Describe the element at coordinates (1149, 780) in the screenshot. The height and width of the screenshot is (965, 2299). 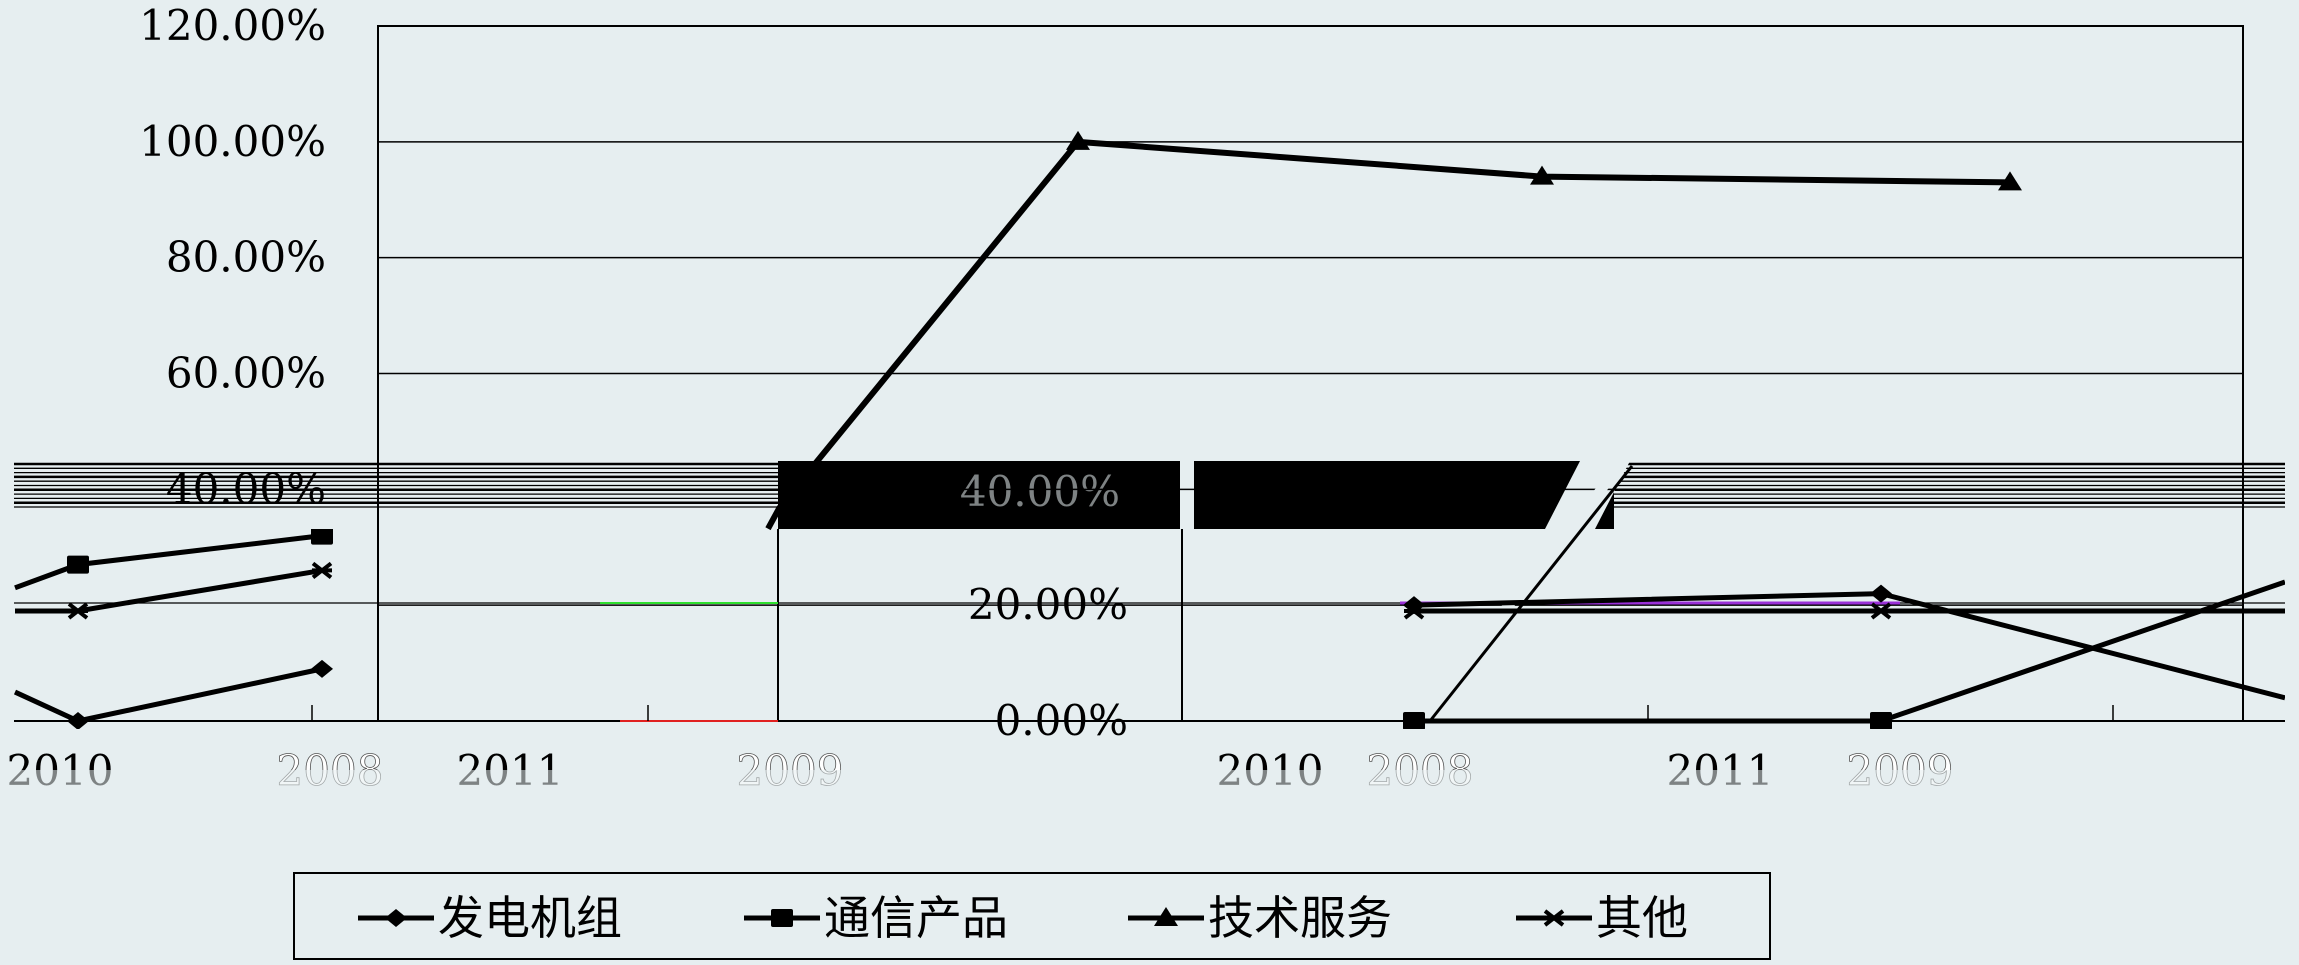
I see `glitch-mask` at that location.